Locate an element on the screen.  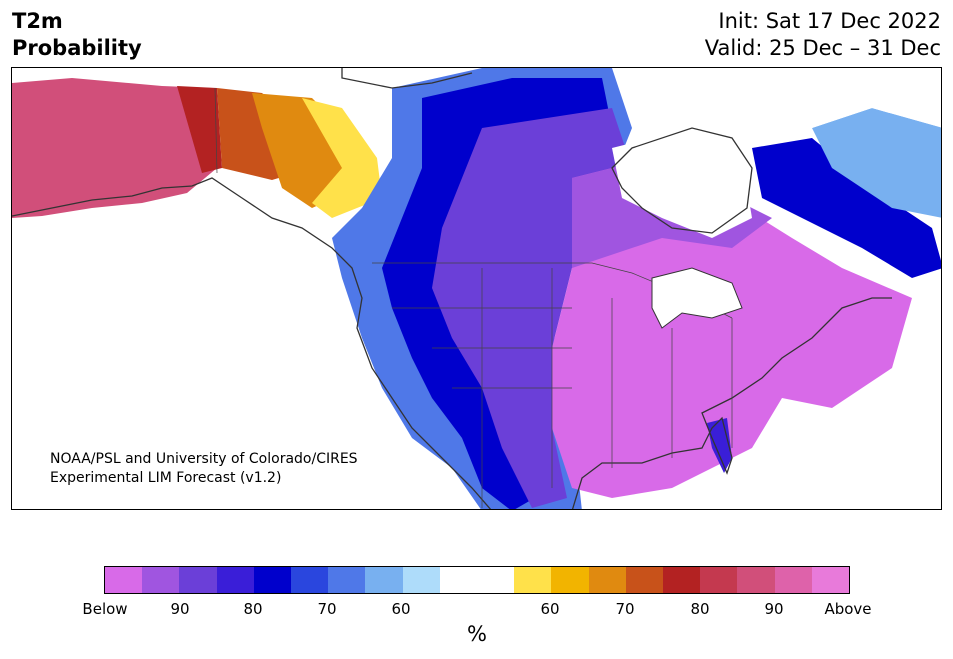
quebec-cold-edge is located at coordinates (876, 163).